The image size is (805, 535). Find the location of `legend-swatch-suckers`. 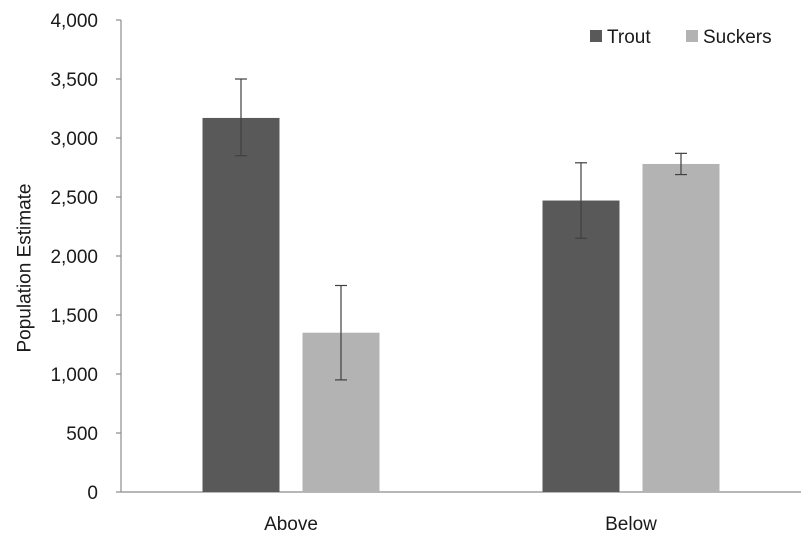

legend-swatch-suckers is located at coordinates (692, 36).